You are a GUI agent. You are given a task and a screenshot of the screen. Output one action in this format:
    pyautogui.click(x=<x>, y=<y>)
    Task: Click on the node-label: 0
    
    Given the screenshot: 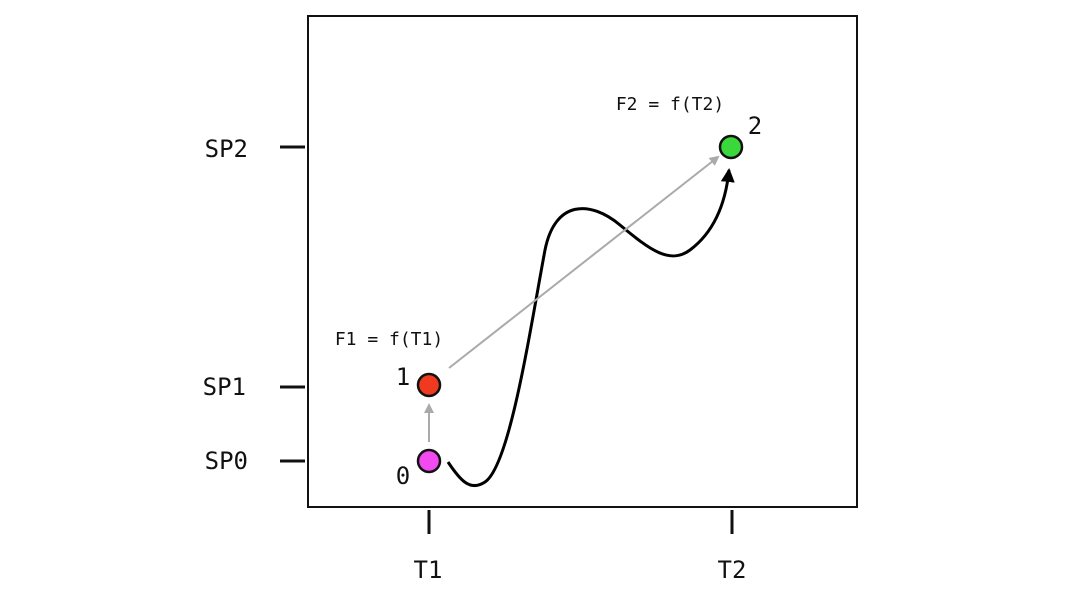 What is the action you would take?
    pyautogui.click(x=403, y=476)
    